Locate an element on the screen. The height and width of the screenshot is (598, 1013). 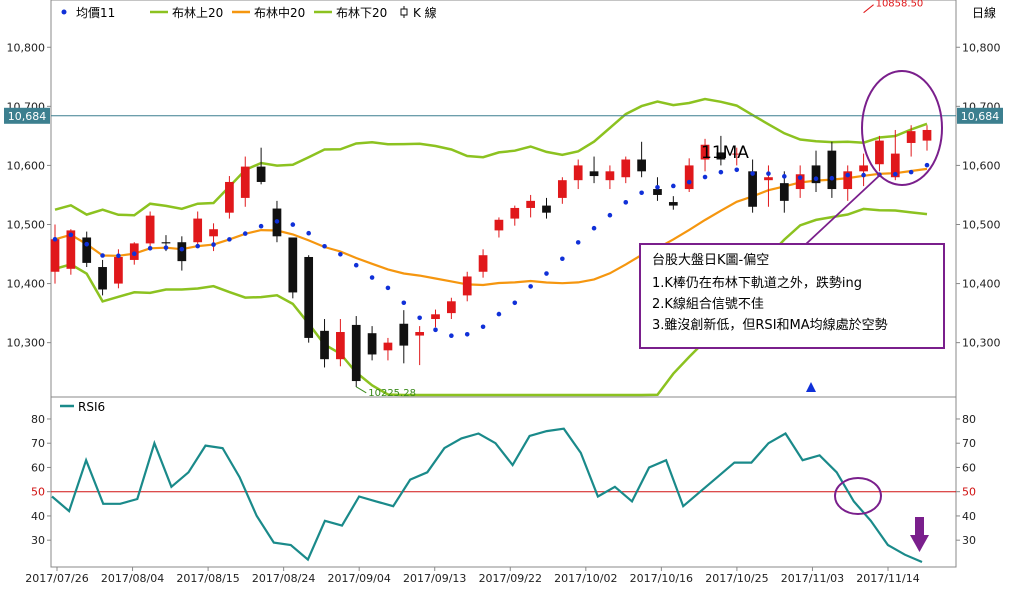
price-tick-label-left-3: 10,500 is located at coordinates (26, 224).